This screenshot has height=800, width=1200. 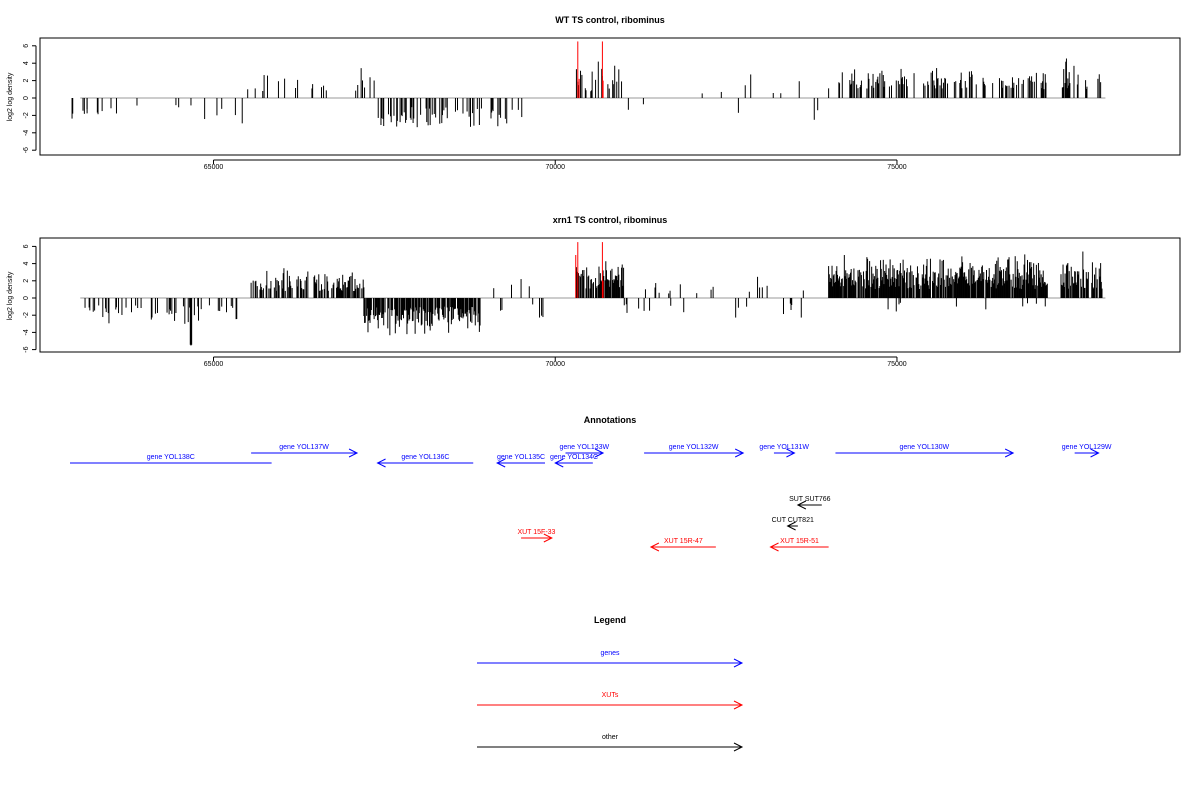 I want to click on wt-y-tick-label: -2, so click(x=26, y=115).